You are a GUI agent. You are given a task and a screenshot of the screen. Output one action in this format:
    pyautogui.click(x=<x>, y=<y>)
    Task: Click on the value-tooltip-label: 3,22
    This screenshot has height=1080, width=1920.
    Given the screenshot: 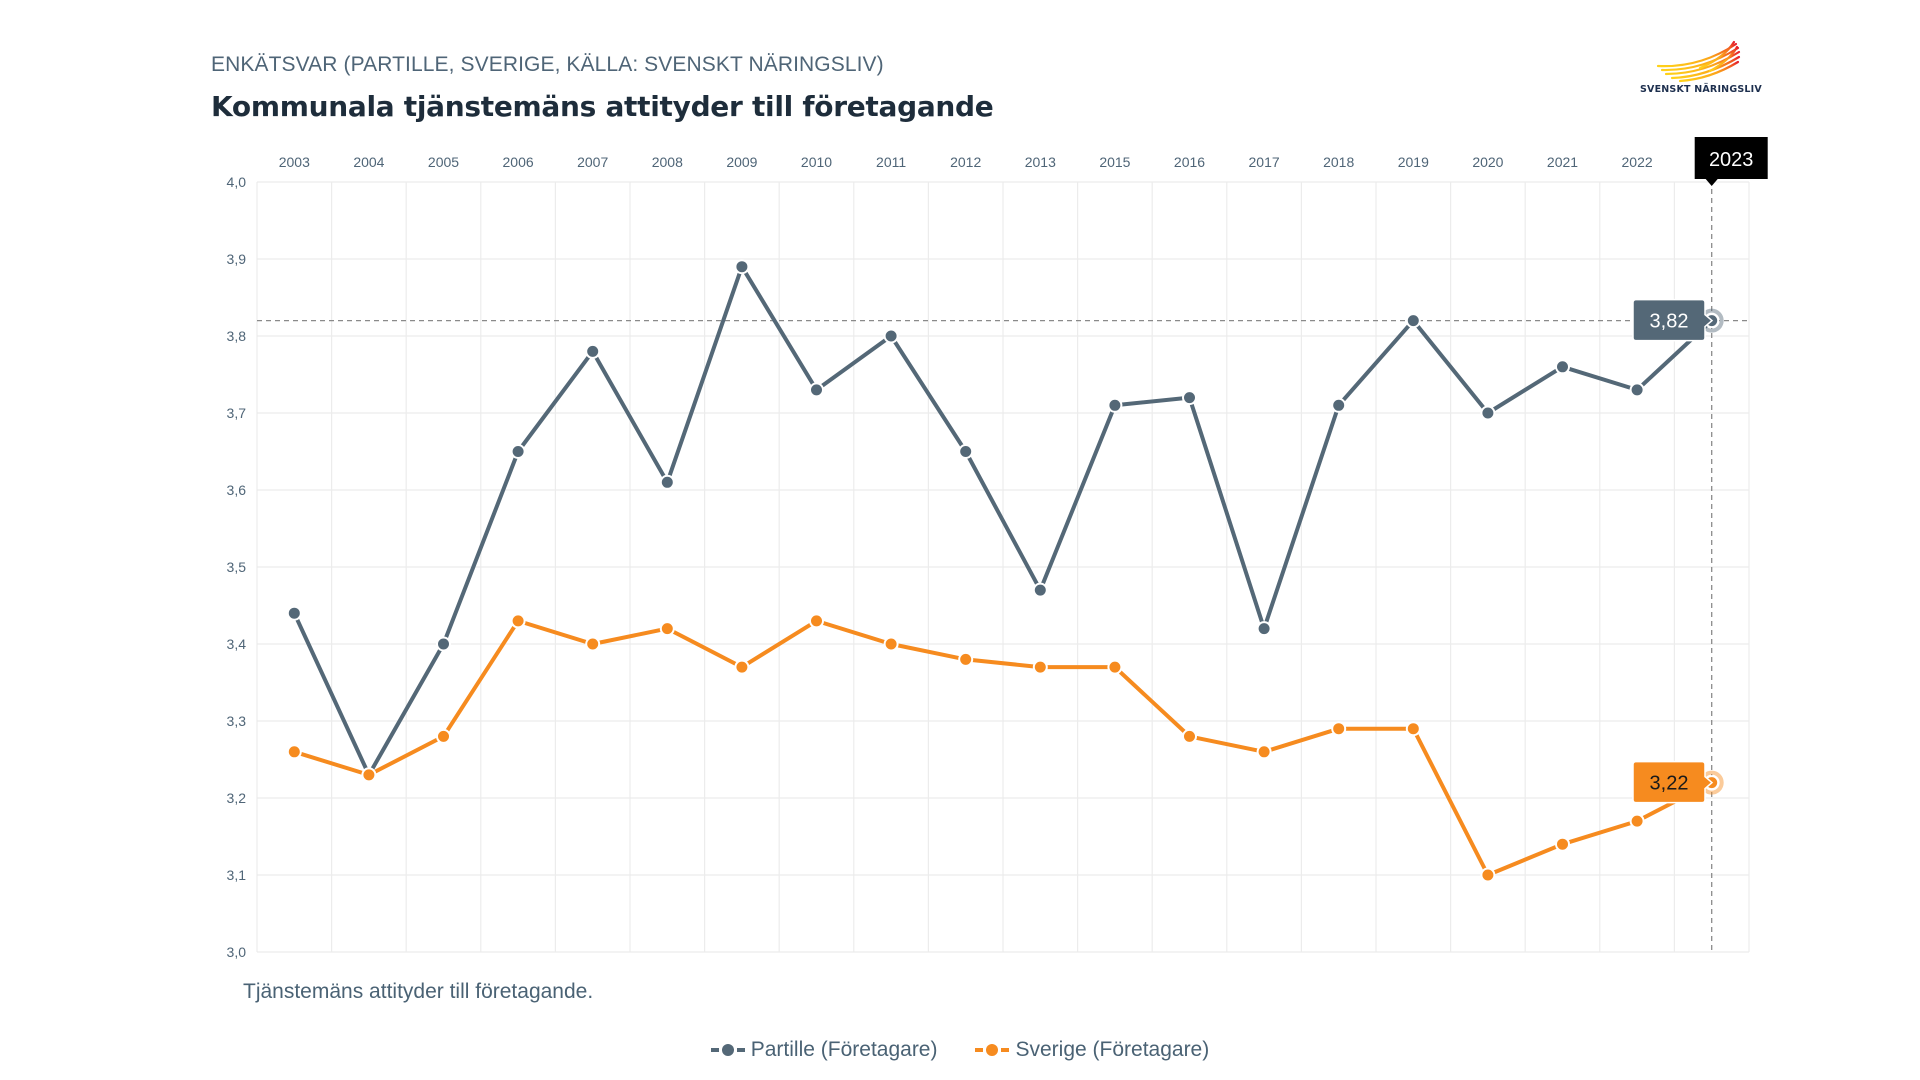 What is the action you would take?
    pyautogui.click(x=1669, y=784)
    